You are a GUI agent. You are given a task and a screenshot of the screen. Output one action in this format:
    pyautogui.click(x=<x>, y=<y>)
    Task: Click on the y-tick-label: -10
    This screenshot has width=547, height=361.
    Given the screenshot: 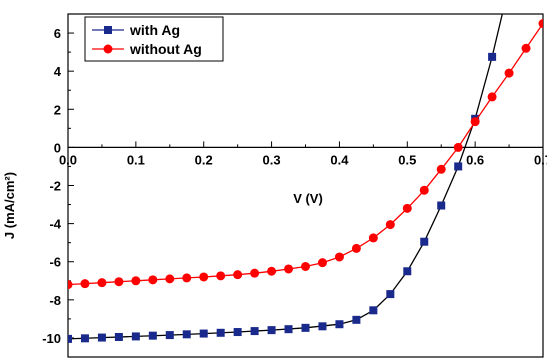 What is the action you would take?
    pyautogui.click(x=51, y=338)
    